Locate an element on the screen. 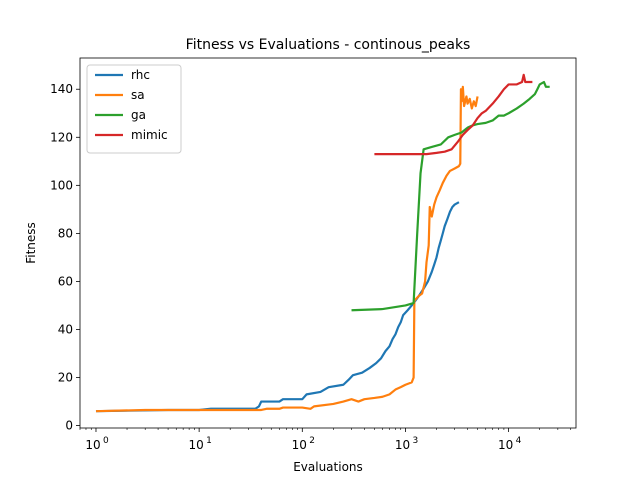 This screenshot has height=480, width=640. x-tick-label-exponent: 2 is located at coordinates (312, 441).